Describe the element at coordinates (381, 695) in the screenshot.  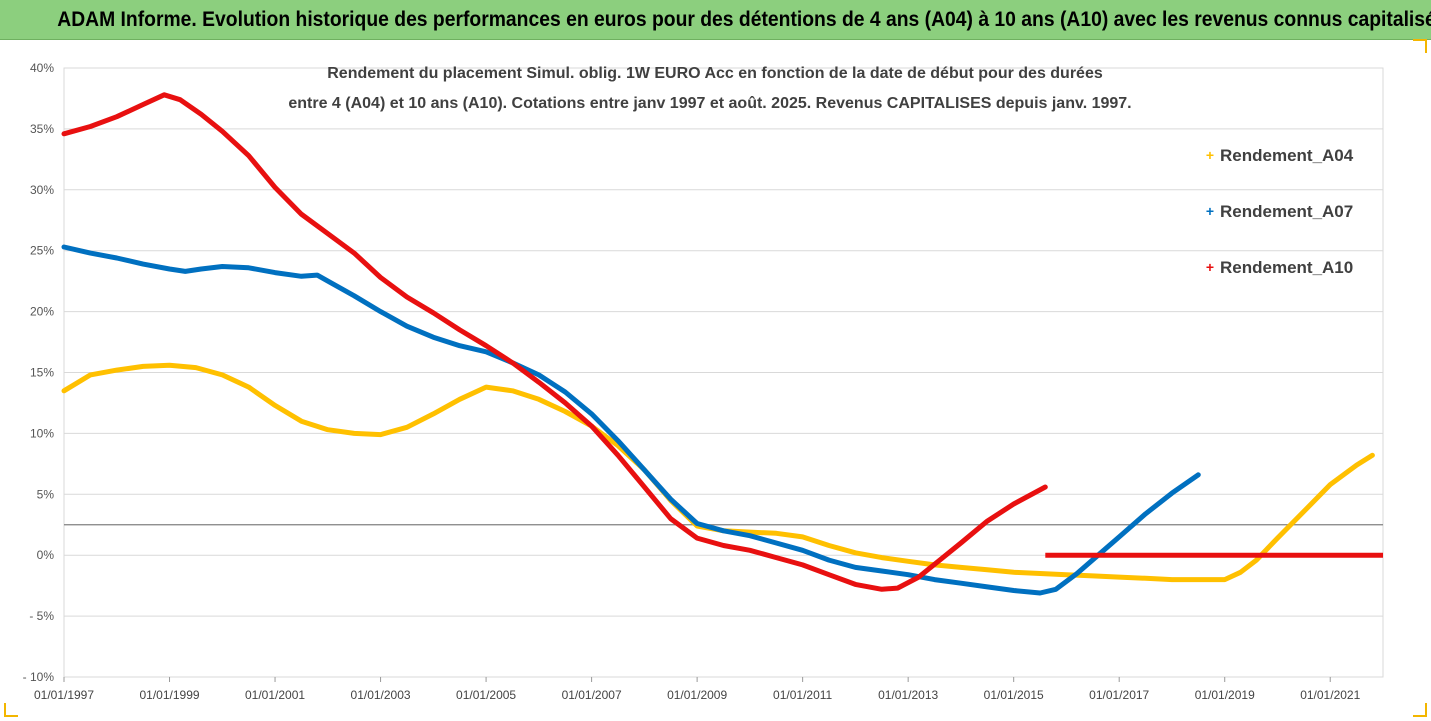
I see `x-tick-label: 01/01/2003` at that location.